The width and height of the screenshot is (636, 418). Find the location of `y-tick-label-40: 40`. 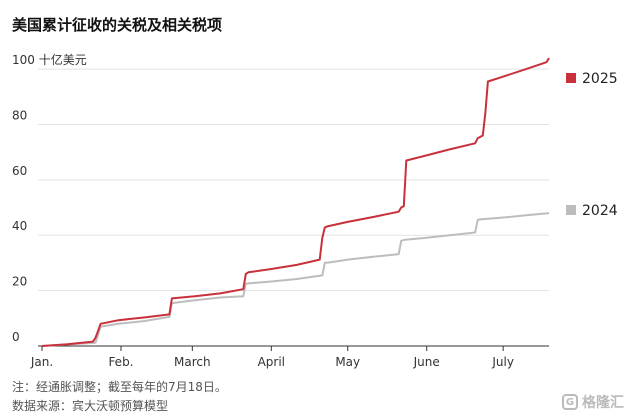

y-tick-label-40: 40 is located at coordinates (19, 226).